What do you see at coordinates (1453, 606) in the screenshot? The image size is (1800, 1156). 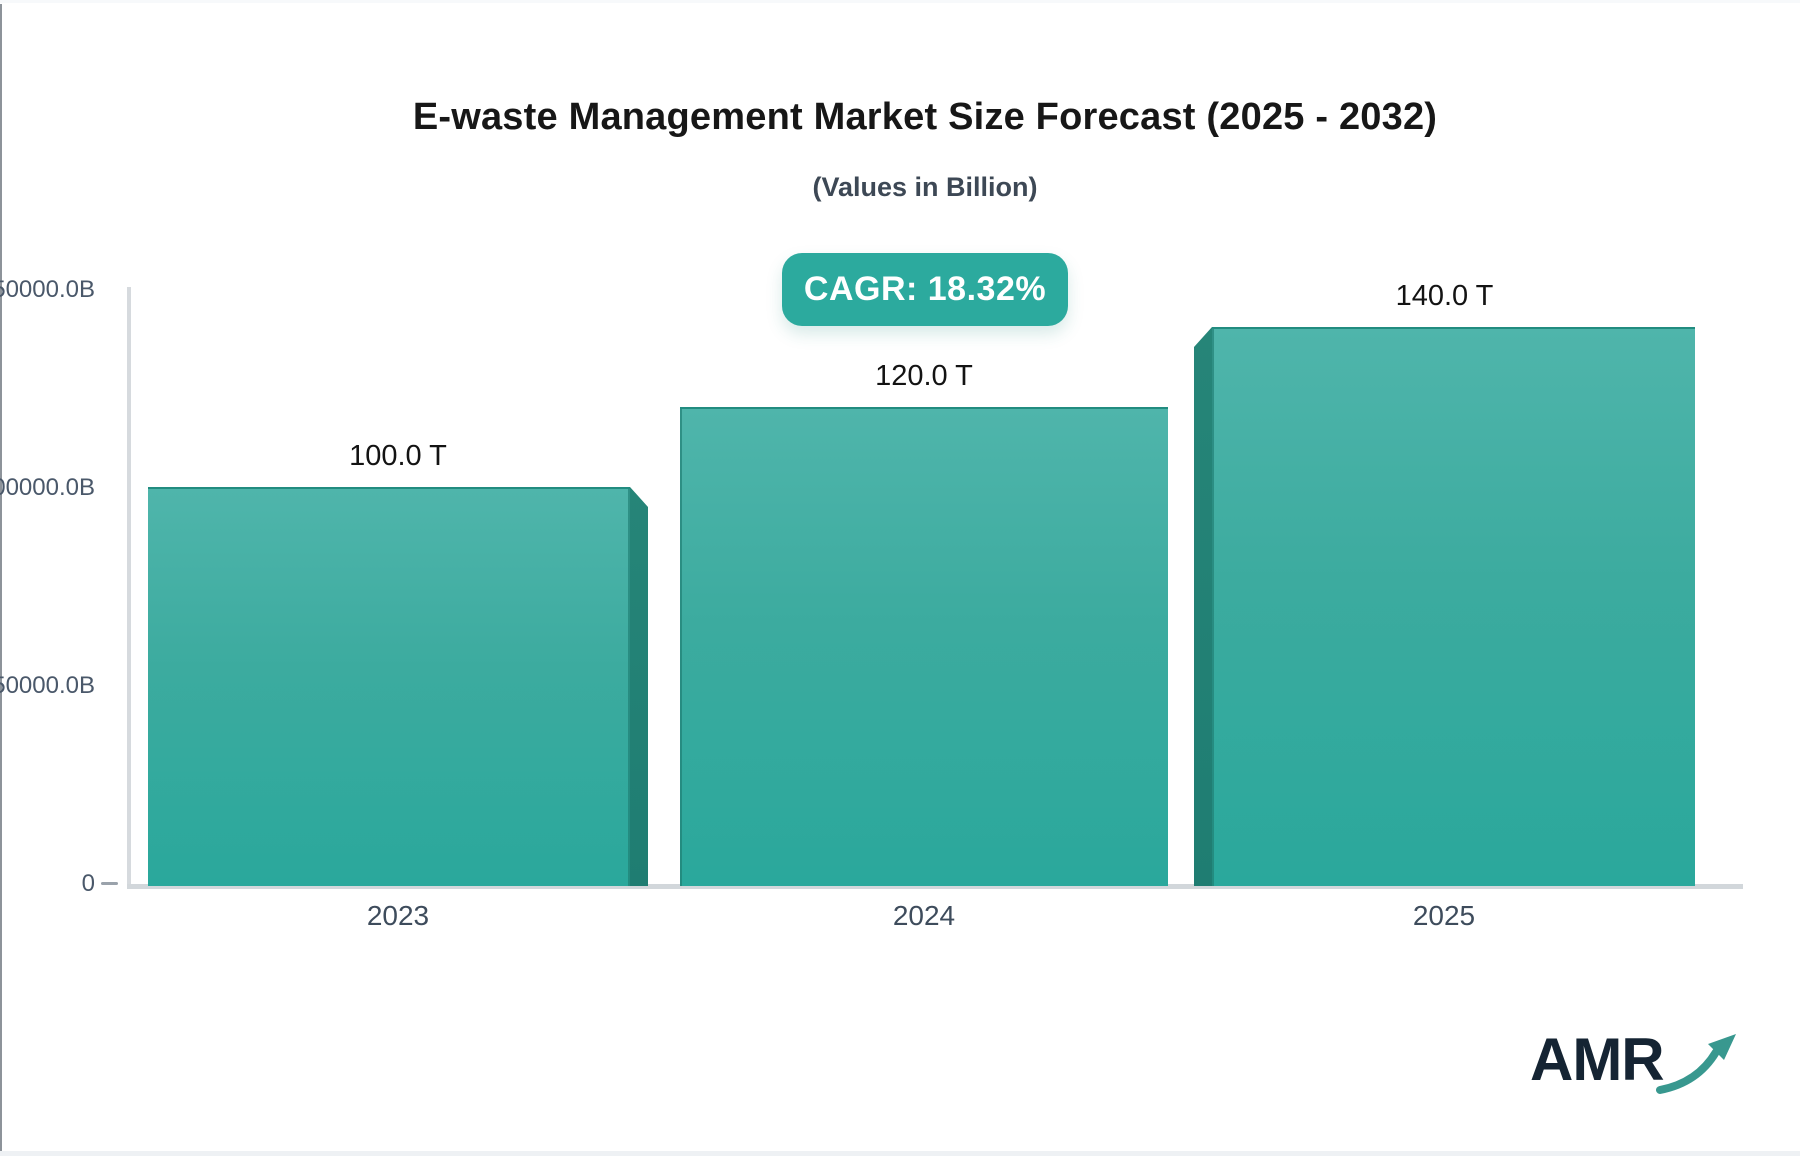 I see `bar-2025-face` at bounding box center [1453, 606].